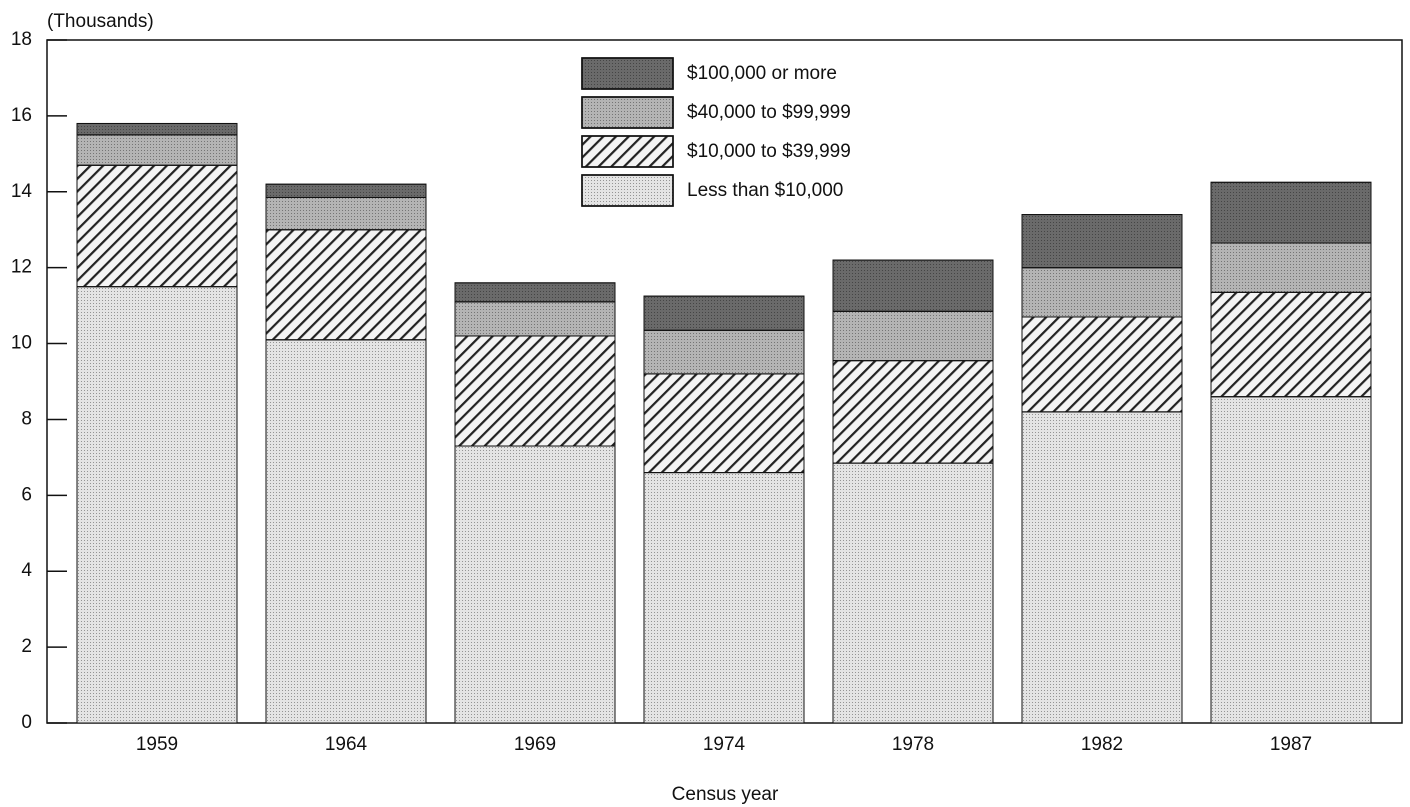  What do you see at coordinates (762, 73) in the screenshot?
I see `legend-label: $100,000 or more` at bounding box center [762, 73].